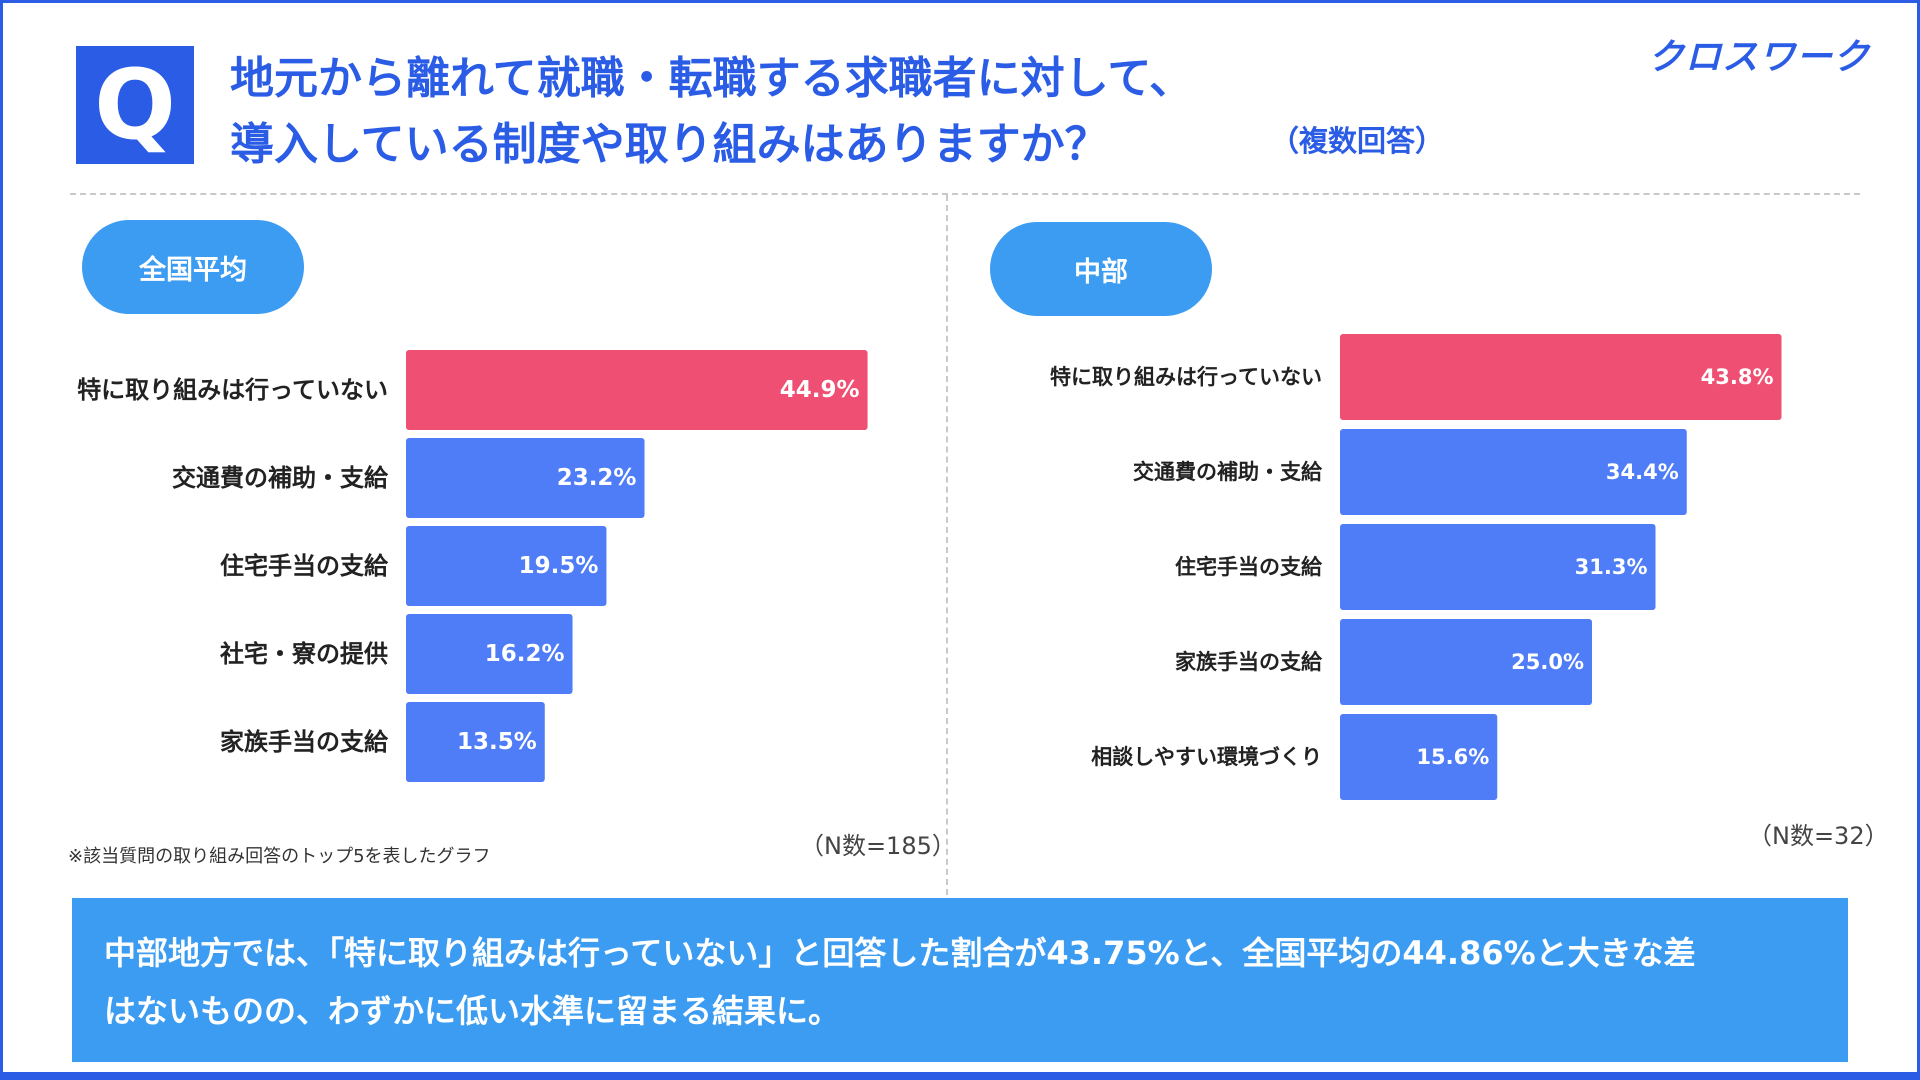 Image resolution: width=1920 pixels, height=1080 pixels. Describe the element at coordinates (669, 144) in the screenshot. I see `question-title-line-2: 導入している制度や取り組みはありますか？` at that location.